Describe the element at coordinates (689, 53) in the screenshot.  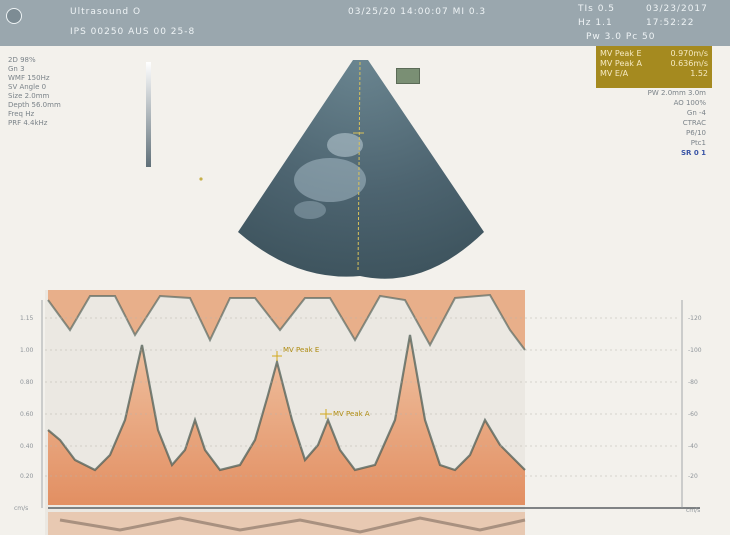
I see `measurement-value: 0.970m/s` at that location.